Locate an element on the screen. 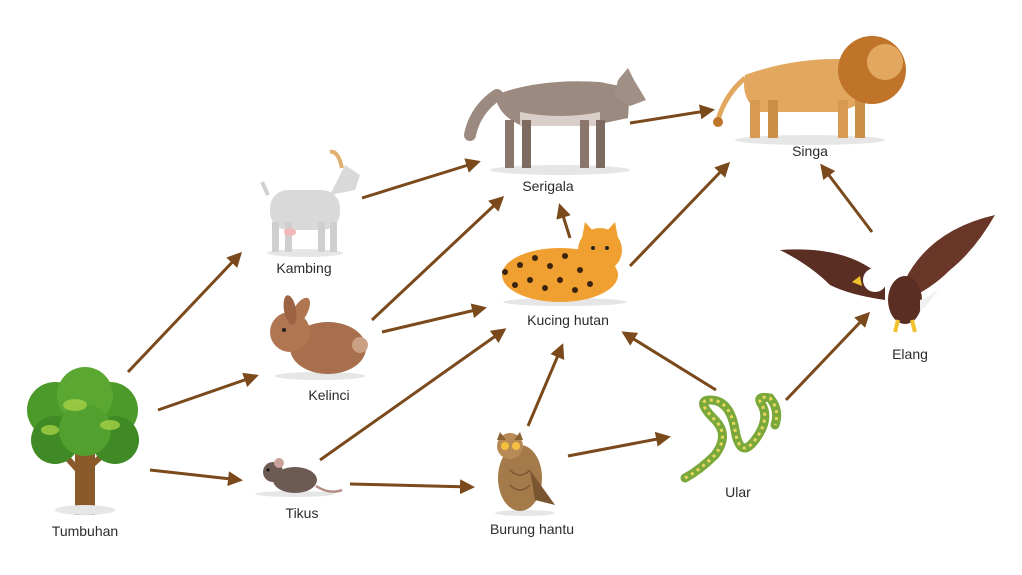 Image resolution: width=1022 pixels, height=575 pixels. owl-icon is located at coordinates (525, 474).